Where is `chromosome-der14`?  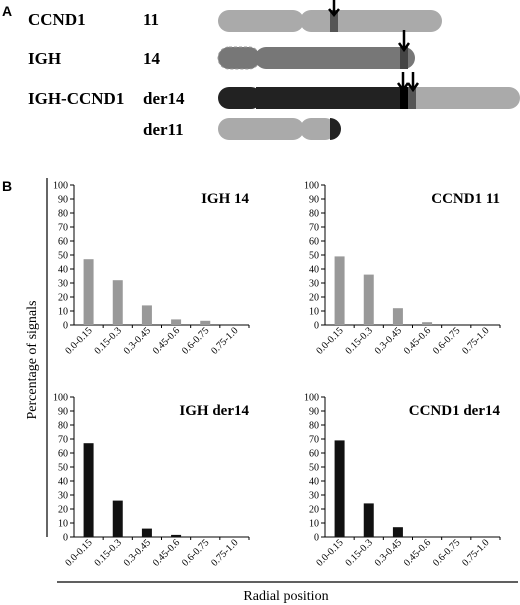 chromosome-der14 is located at coordinates (369, 90).